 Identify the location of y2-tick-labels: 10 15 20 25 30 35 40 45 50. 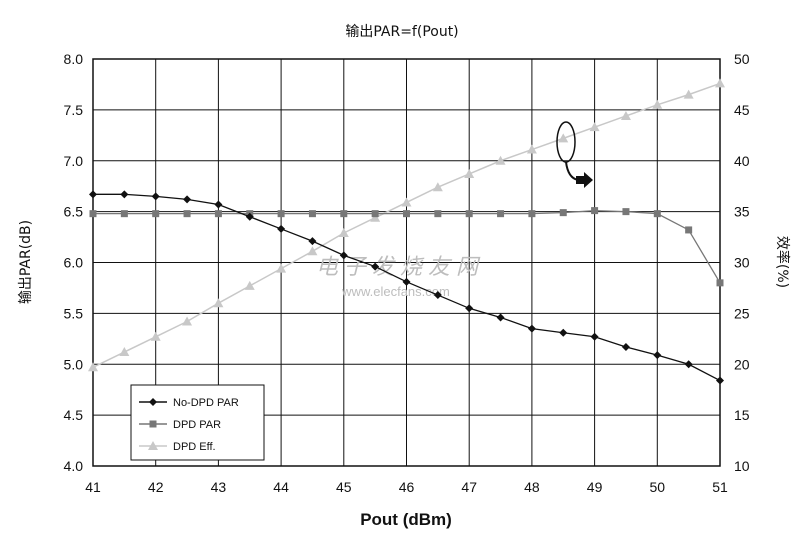
(742, 262).